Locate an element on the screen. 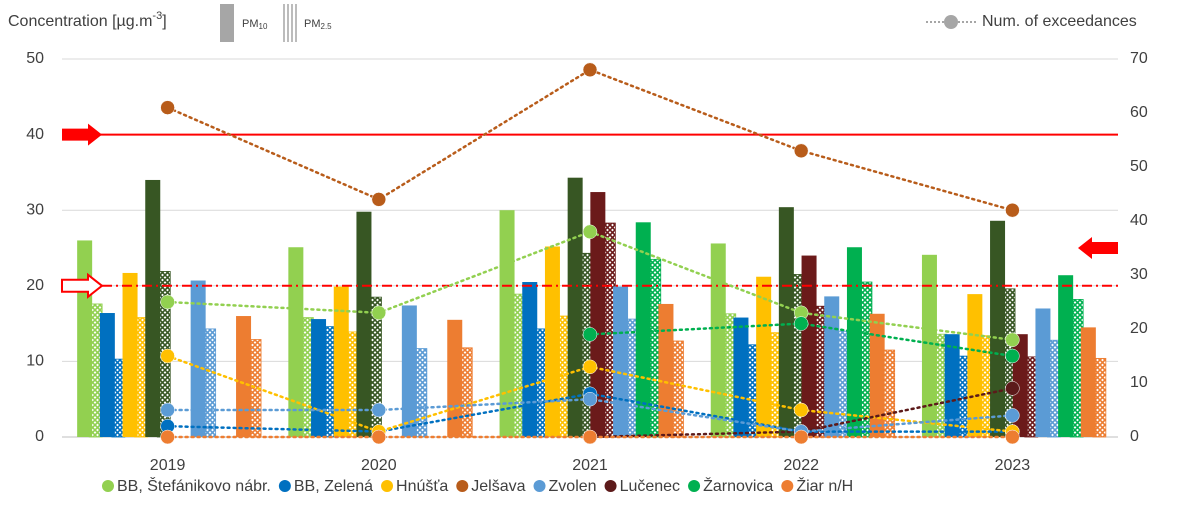 This screenshot has height=524, width=1188. y2-tick-label: 20 is located at coordinates (1139, 328).